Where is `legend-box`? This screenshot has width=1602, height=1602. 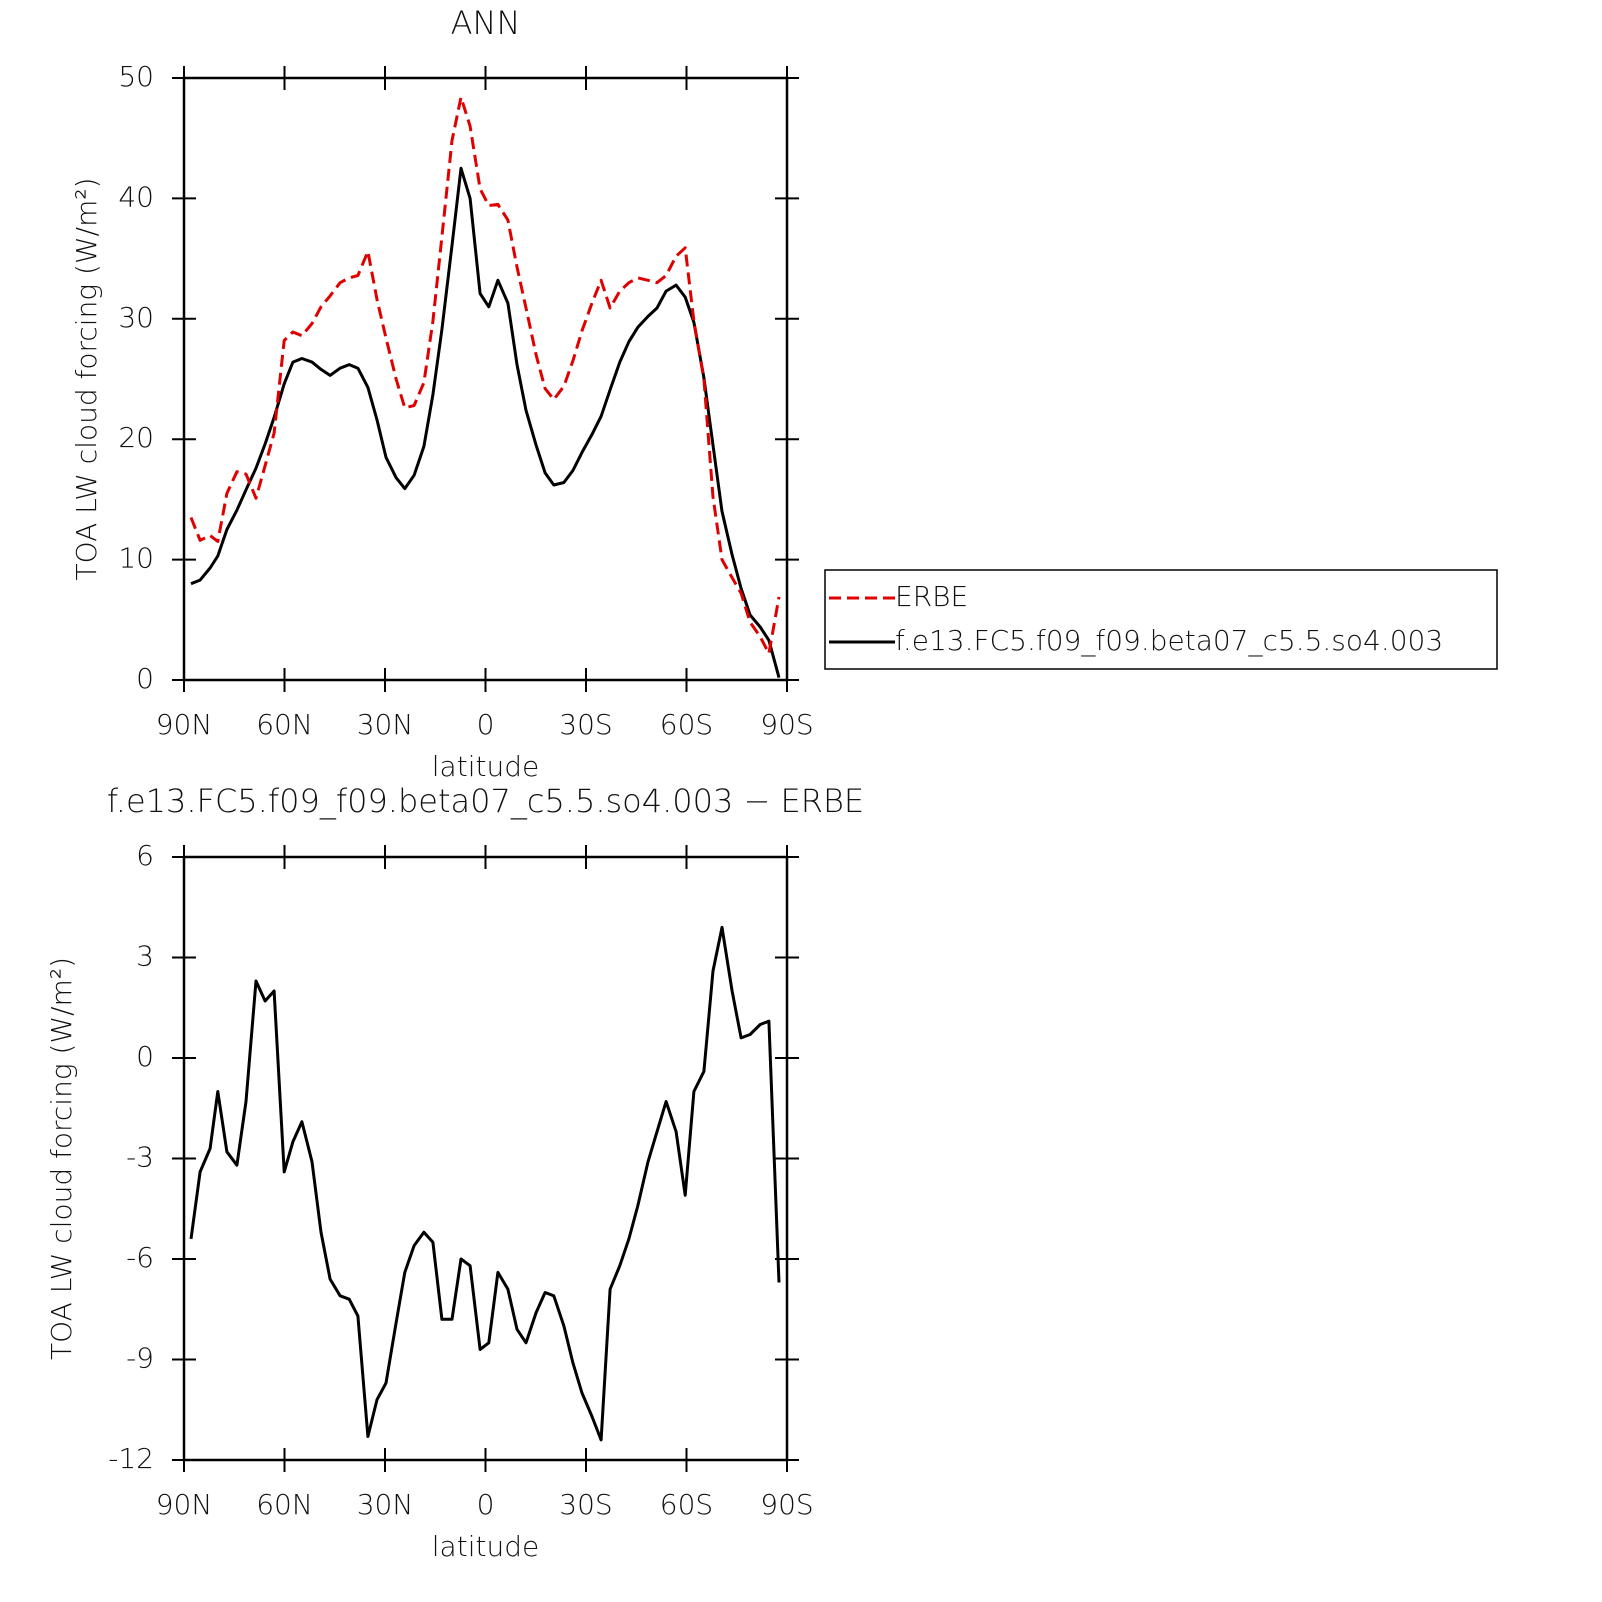
legend-box is located at coordinates (1161, 619).